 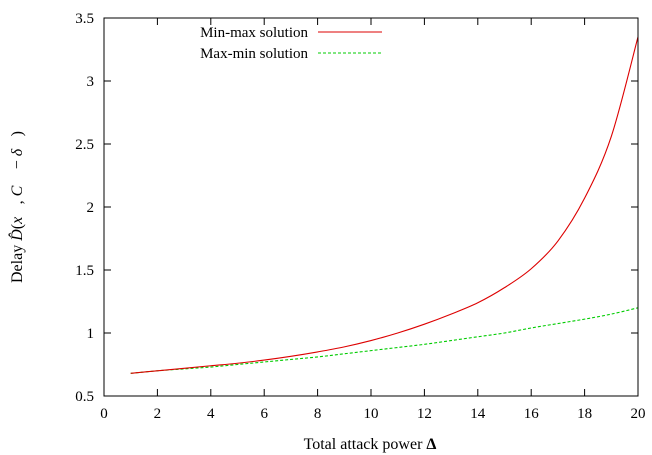 What do you see at coordinates (91, 208) in the screenshot?
I see `y-tick-label: 2` at bounding box center [91, 208].